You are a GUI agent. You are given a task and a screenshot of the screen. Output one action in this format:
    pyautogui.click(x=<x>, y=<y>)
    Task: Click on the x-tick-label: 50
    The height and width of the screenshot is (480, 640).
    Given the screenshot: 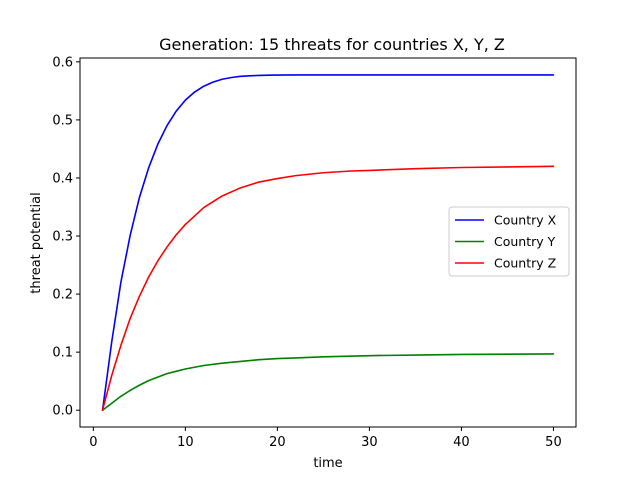 What is the action you would take?
    pyautogui.click(x=553, y=442)
    